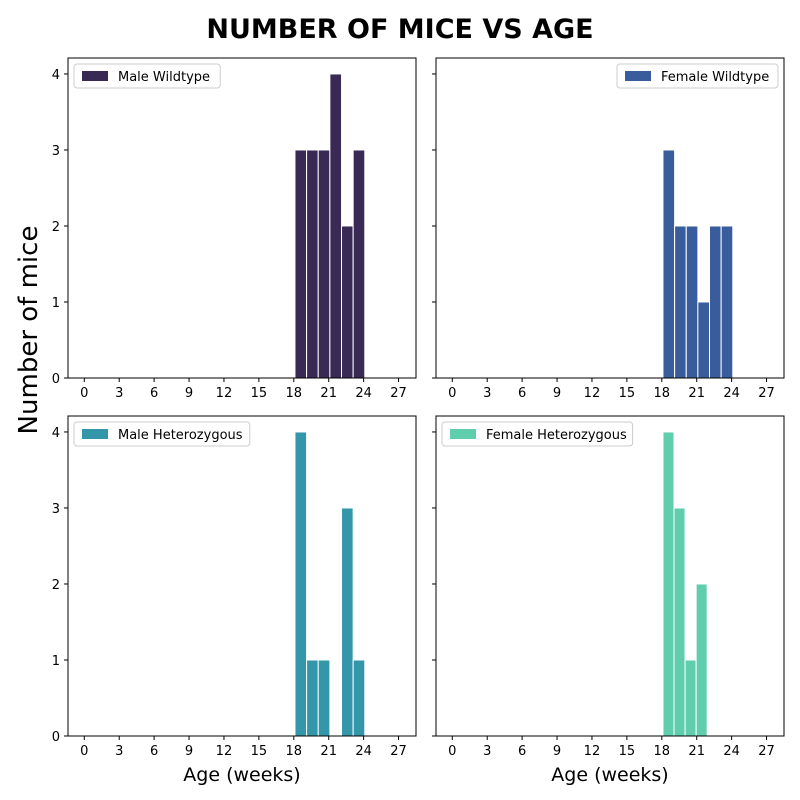  Describe the element at coordinates (29, 330) in the screenshot. I see `y-axis-label: Number of mice` at that location.